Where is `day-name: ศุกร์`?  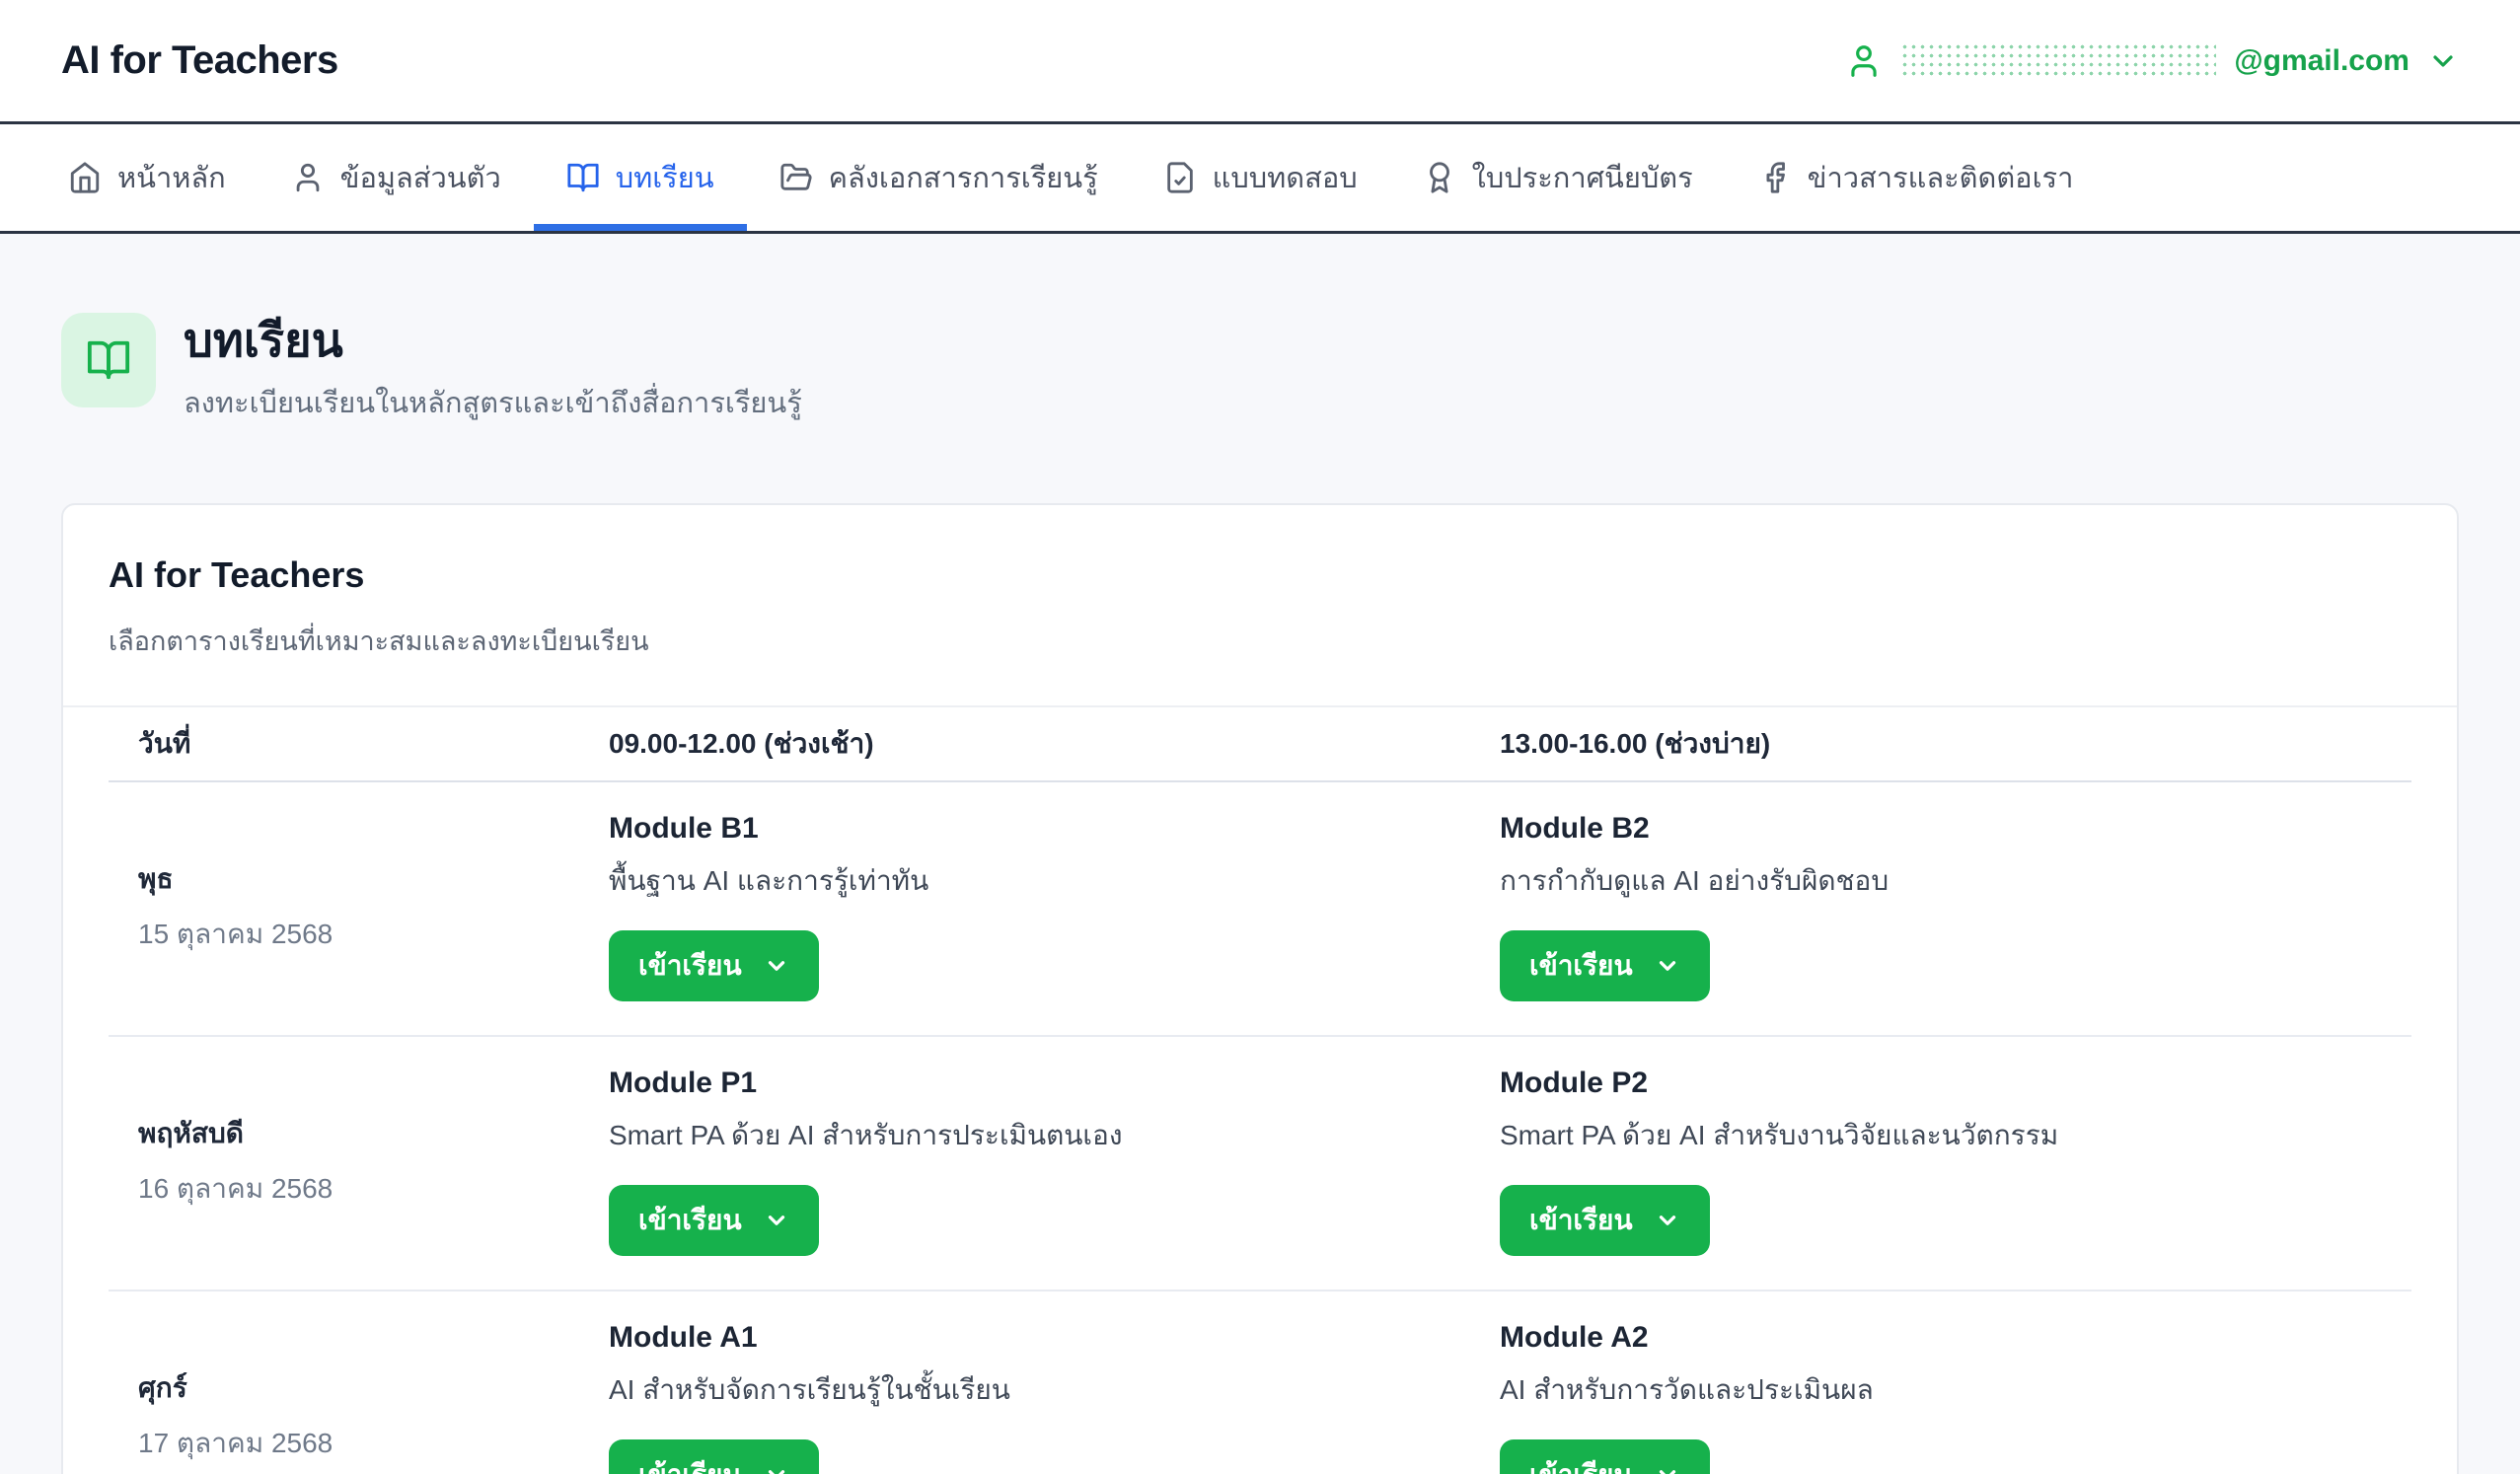
day-name: ศุกร์ is located at coordinates (162, 1388).